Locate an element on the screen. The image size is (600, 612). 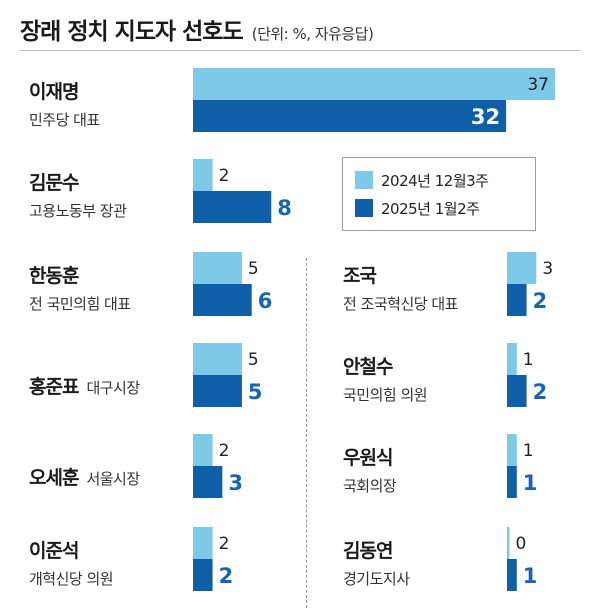
person-6-role: 개혁신당 의원 is located at coordinates (71, 579).